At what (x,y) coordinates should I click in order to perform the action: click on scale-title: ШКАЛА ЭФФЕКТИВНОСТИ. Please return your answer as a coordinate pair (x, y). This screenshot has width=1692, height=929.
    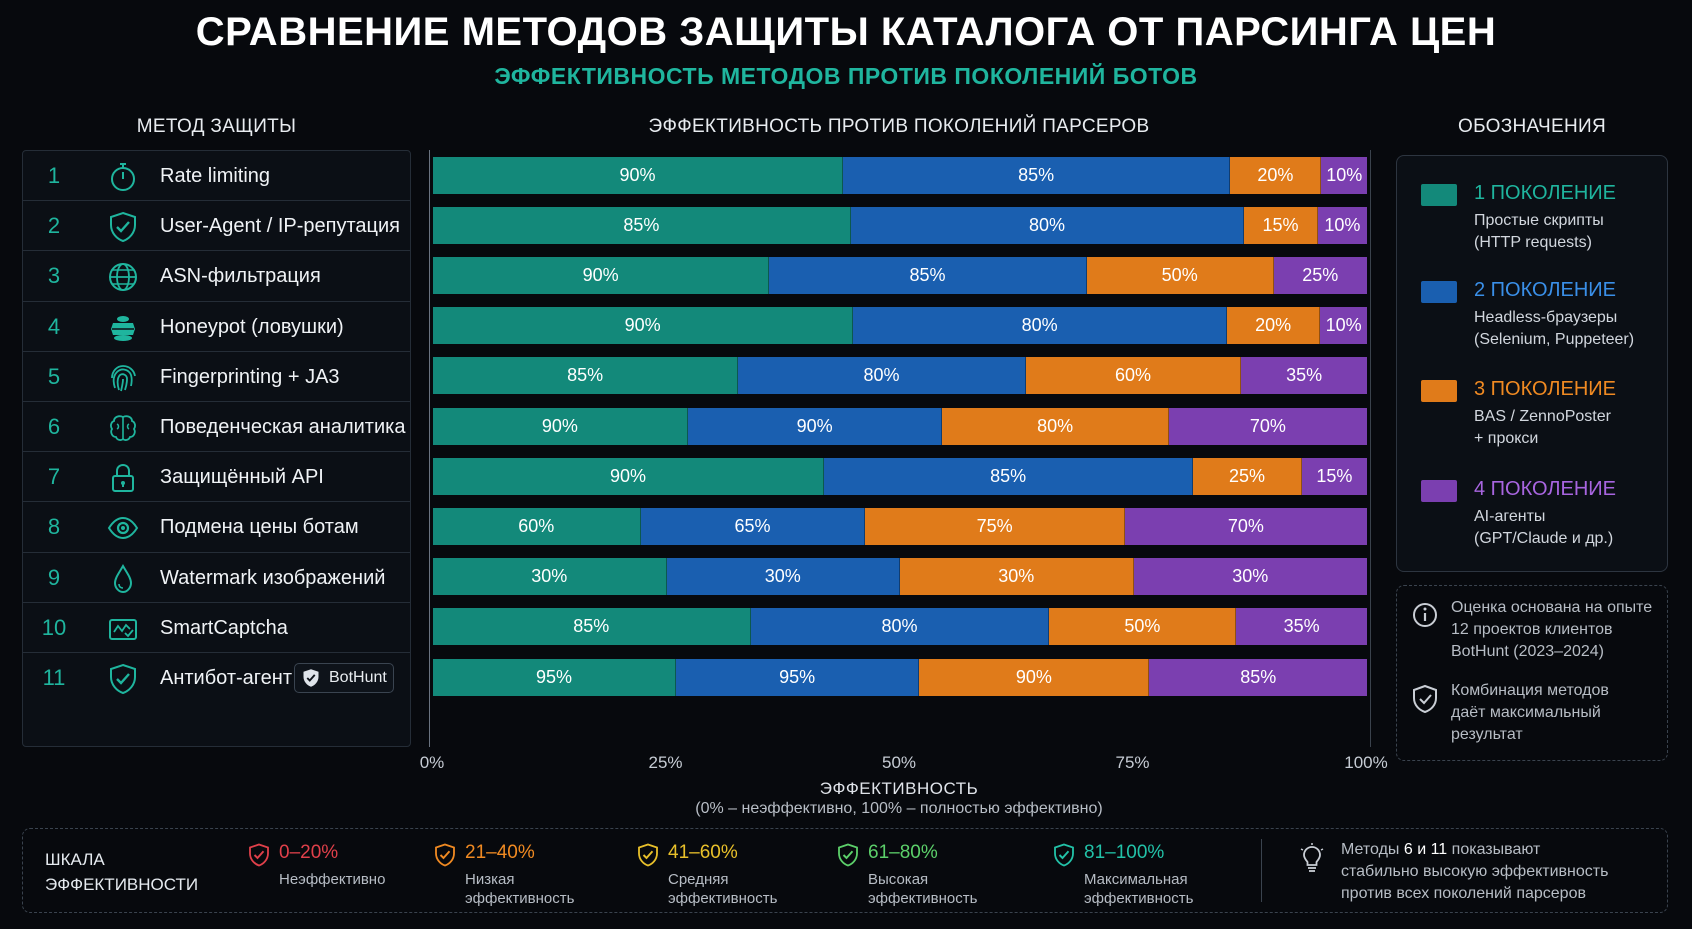
    Looking at the image, I should click on (130, 872).